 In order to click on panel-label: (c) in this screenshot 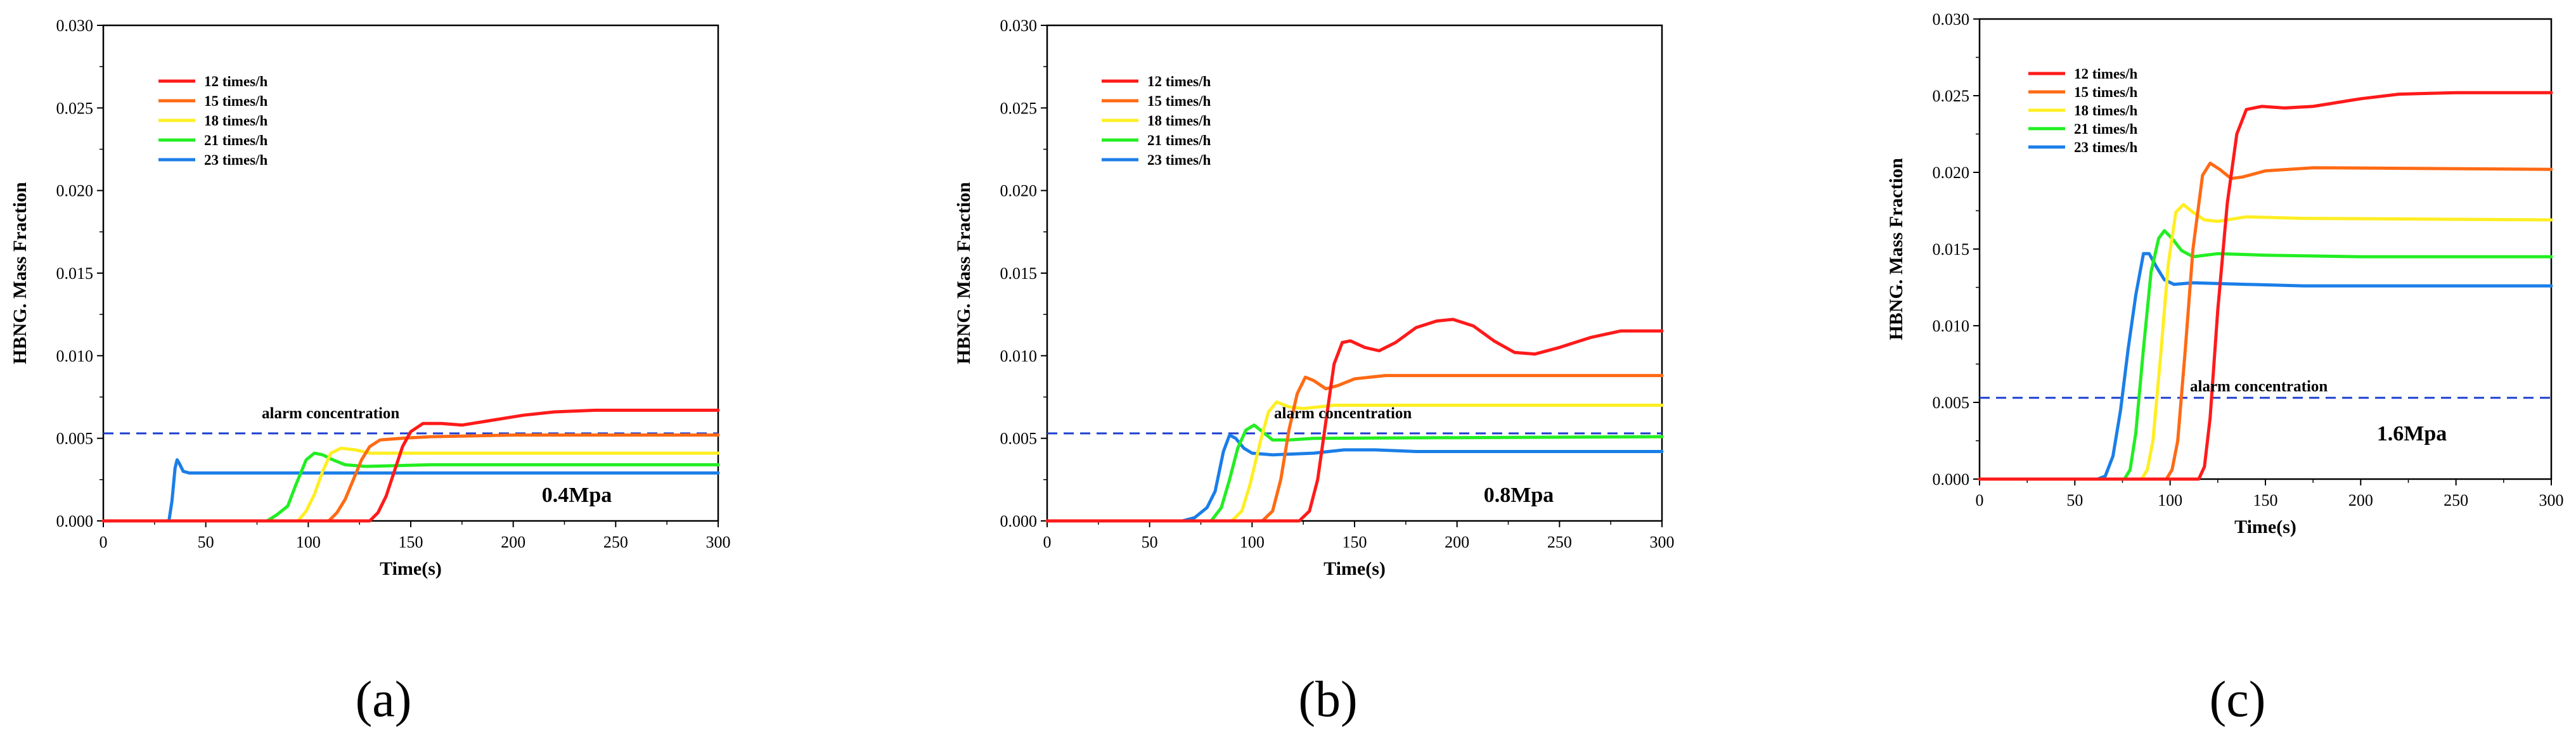, I will do `click(2238, 699)`.